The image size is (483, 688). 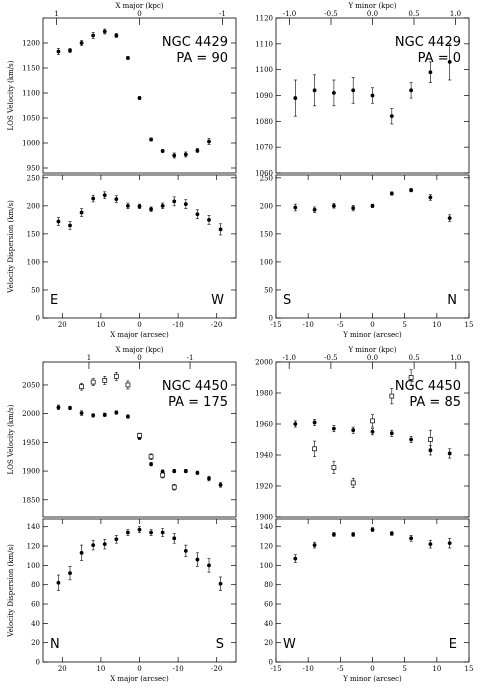 What do you see at coordinates (220, 644) in the screenshot?
I see `orientation-label-right: S` at bounding box center [220, 644].